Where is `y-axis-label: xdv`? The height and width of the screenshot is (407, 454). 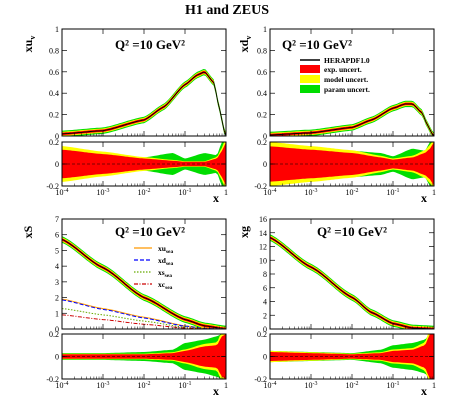
y-axis-label: xdv is located at coordinates (245, 44).